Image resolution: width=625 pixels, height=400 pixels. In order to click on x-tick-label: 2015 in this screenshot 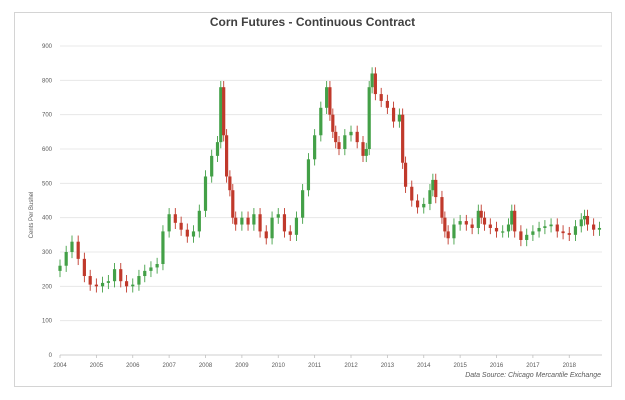, I will do `click(460, 366)`.